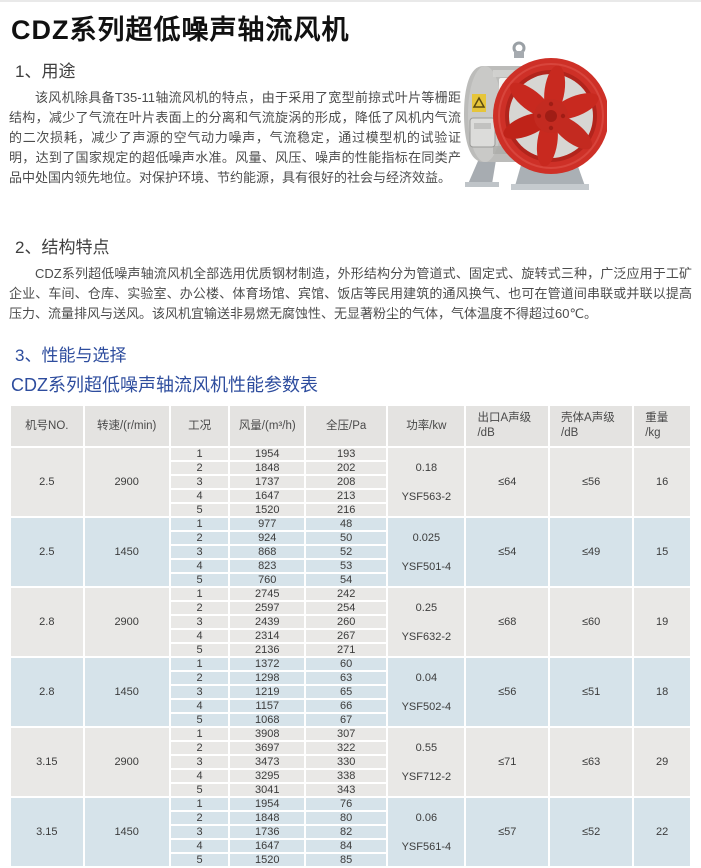 This screenshot has height=868, width=701. Describe the element at coordinates (267, 664) in the screenshot. I see `airflow-cell: 1372` at that location.